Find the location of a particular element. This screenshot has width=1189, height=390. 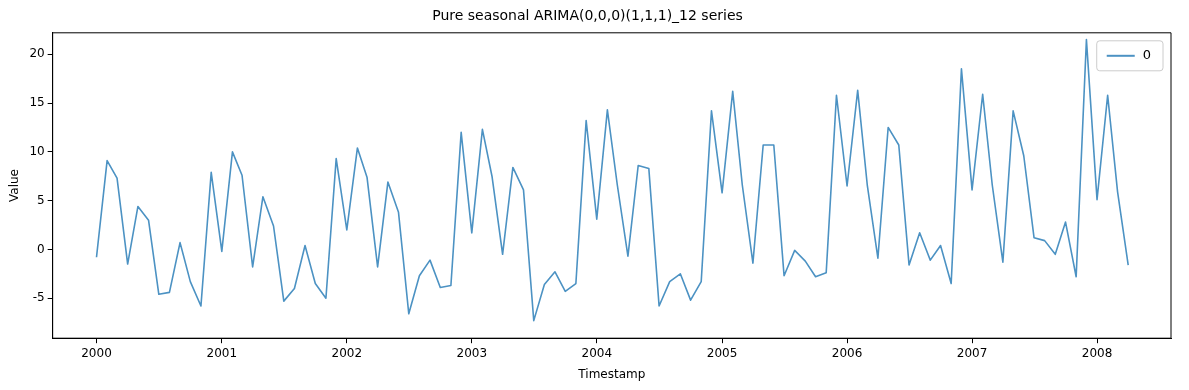

x-tick-label: 2005 is located at coordinates (722, 352).